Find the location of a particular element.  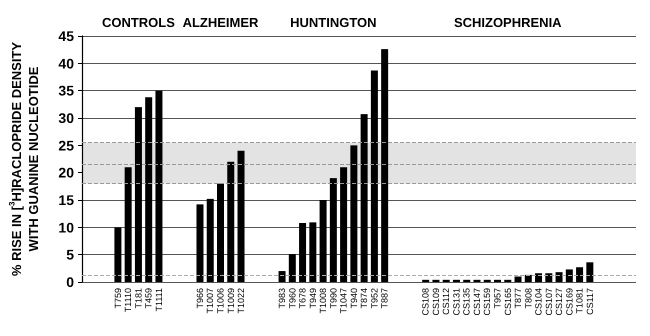

y-tick-label: 45 is located at coordinates (66, 36).